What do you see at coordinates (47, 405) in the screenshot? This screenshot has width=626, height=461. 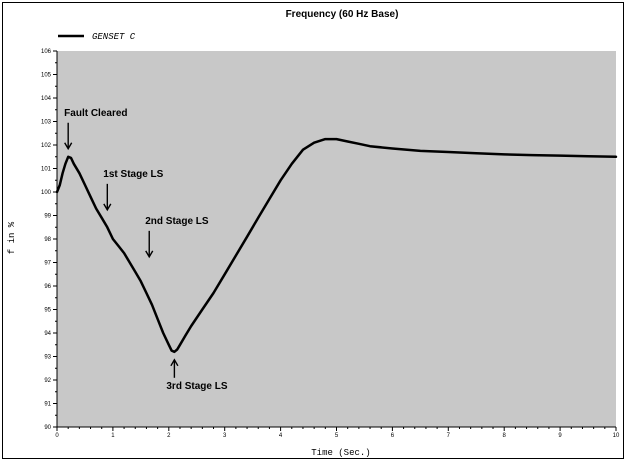 I see `y-tick-label: 91` at bounding box center [47, 405].